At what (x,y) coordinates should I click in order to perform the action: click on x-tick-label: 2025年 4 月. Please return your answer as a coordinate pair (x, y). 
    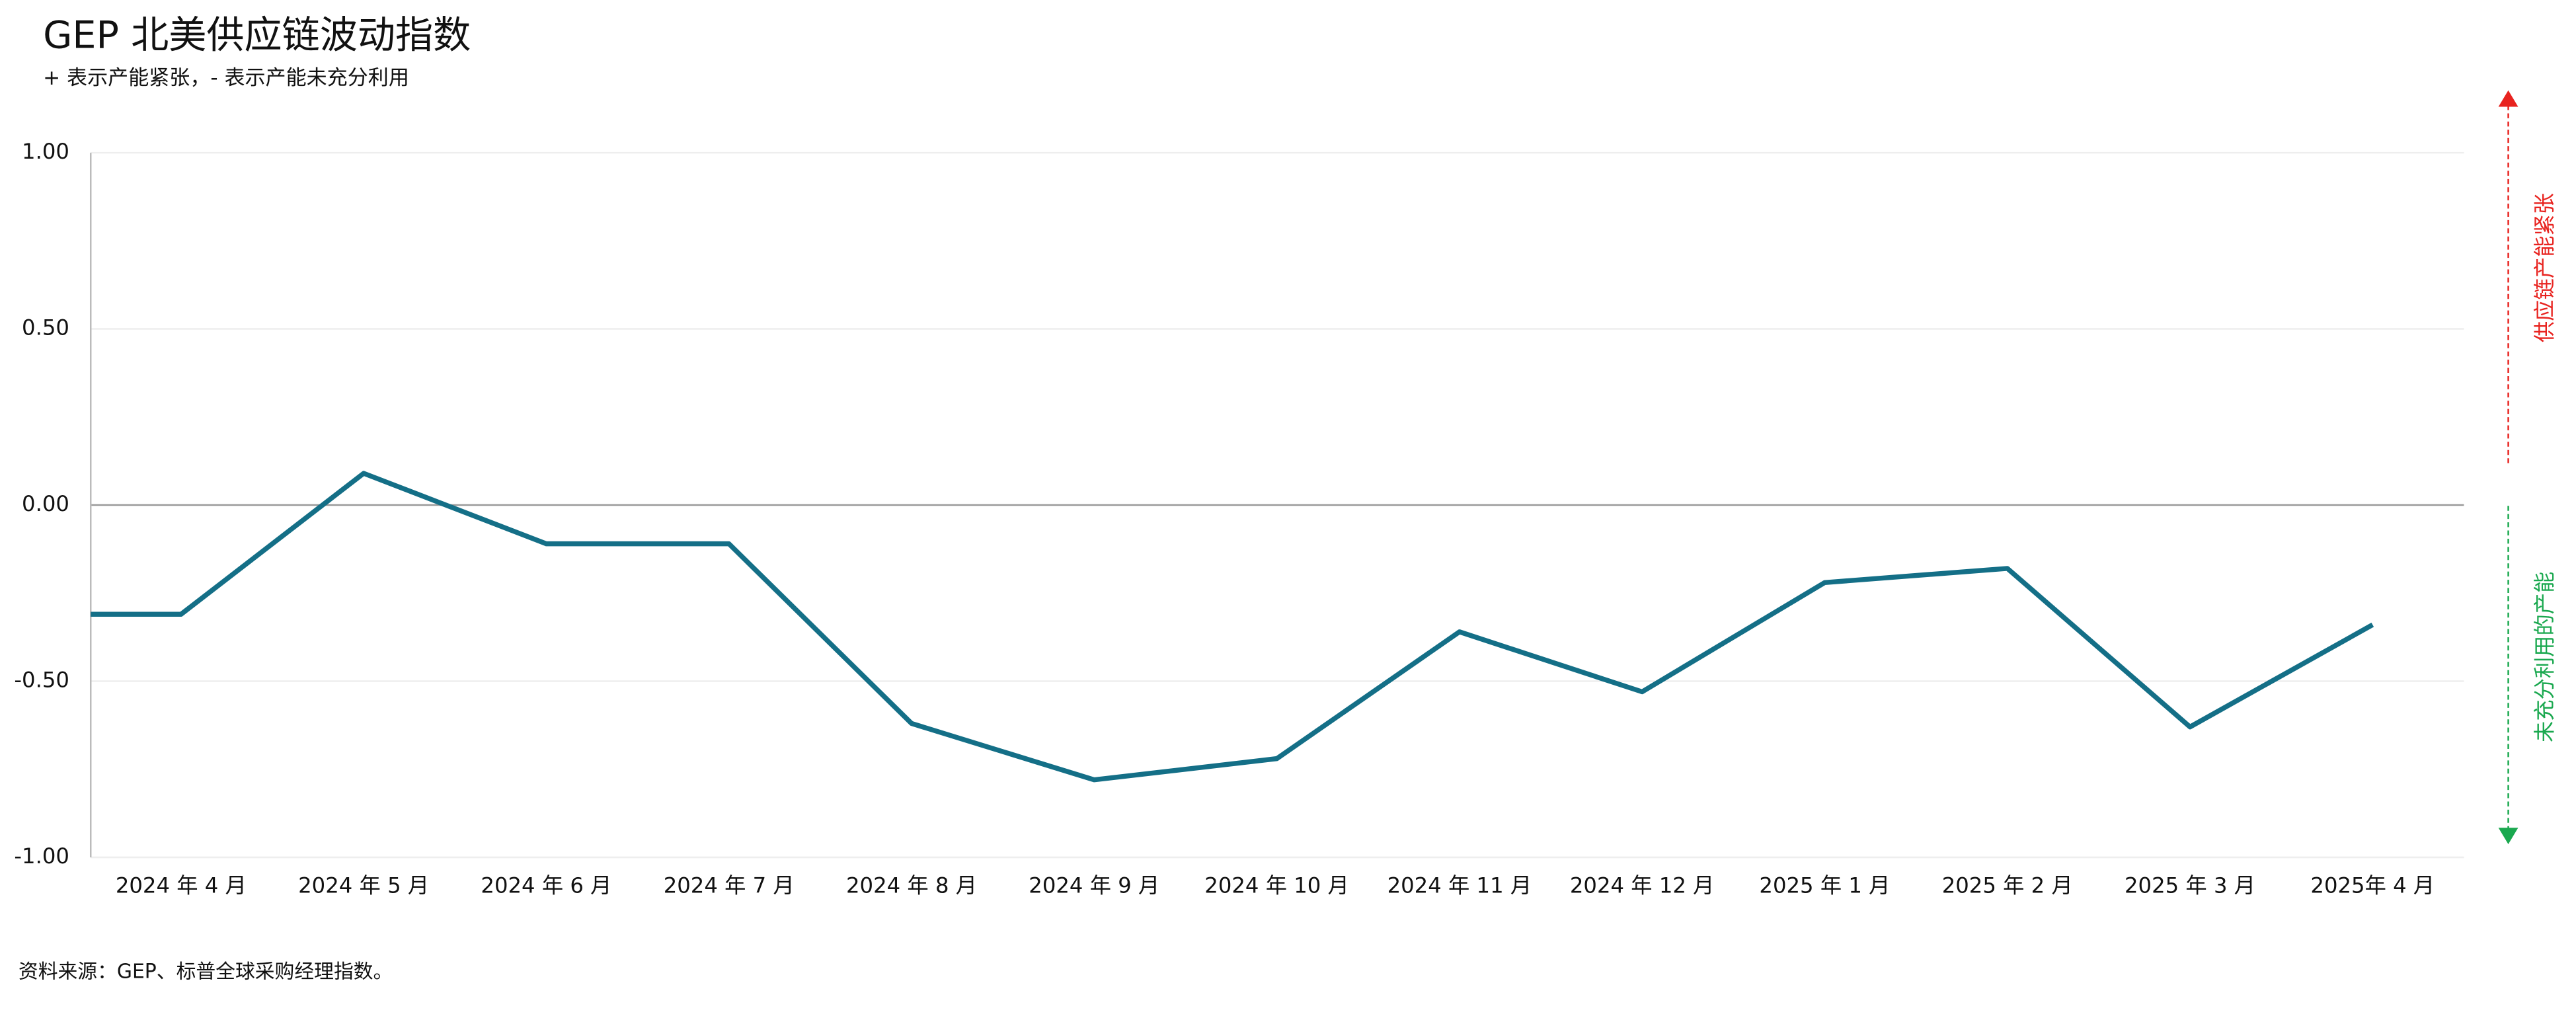
    Looking at the image, I should click on (2372, 885).